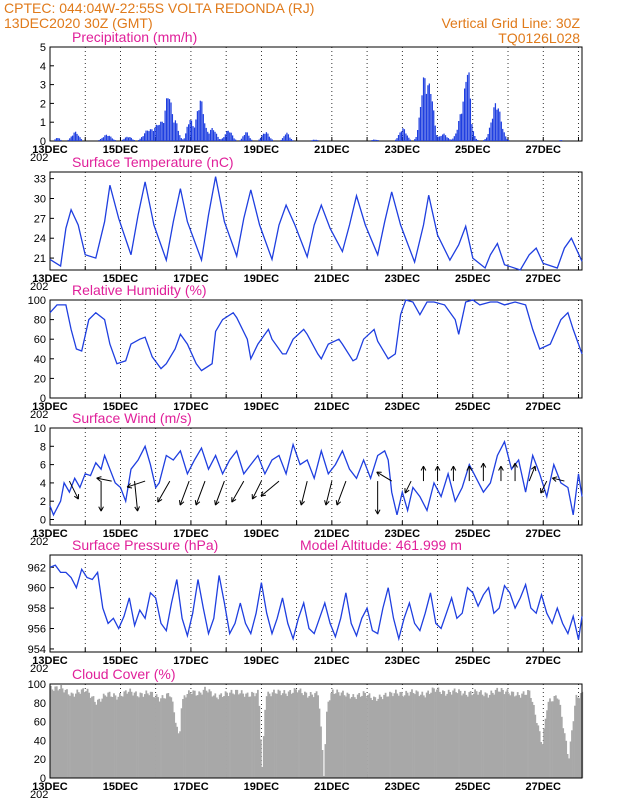 This screenshot has width=618, height=800. I want to click on panel-title: Relative Humidity (%), so click(139, 290).